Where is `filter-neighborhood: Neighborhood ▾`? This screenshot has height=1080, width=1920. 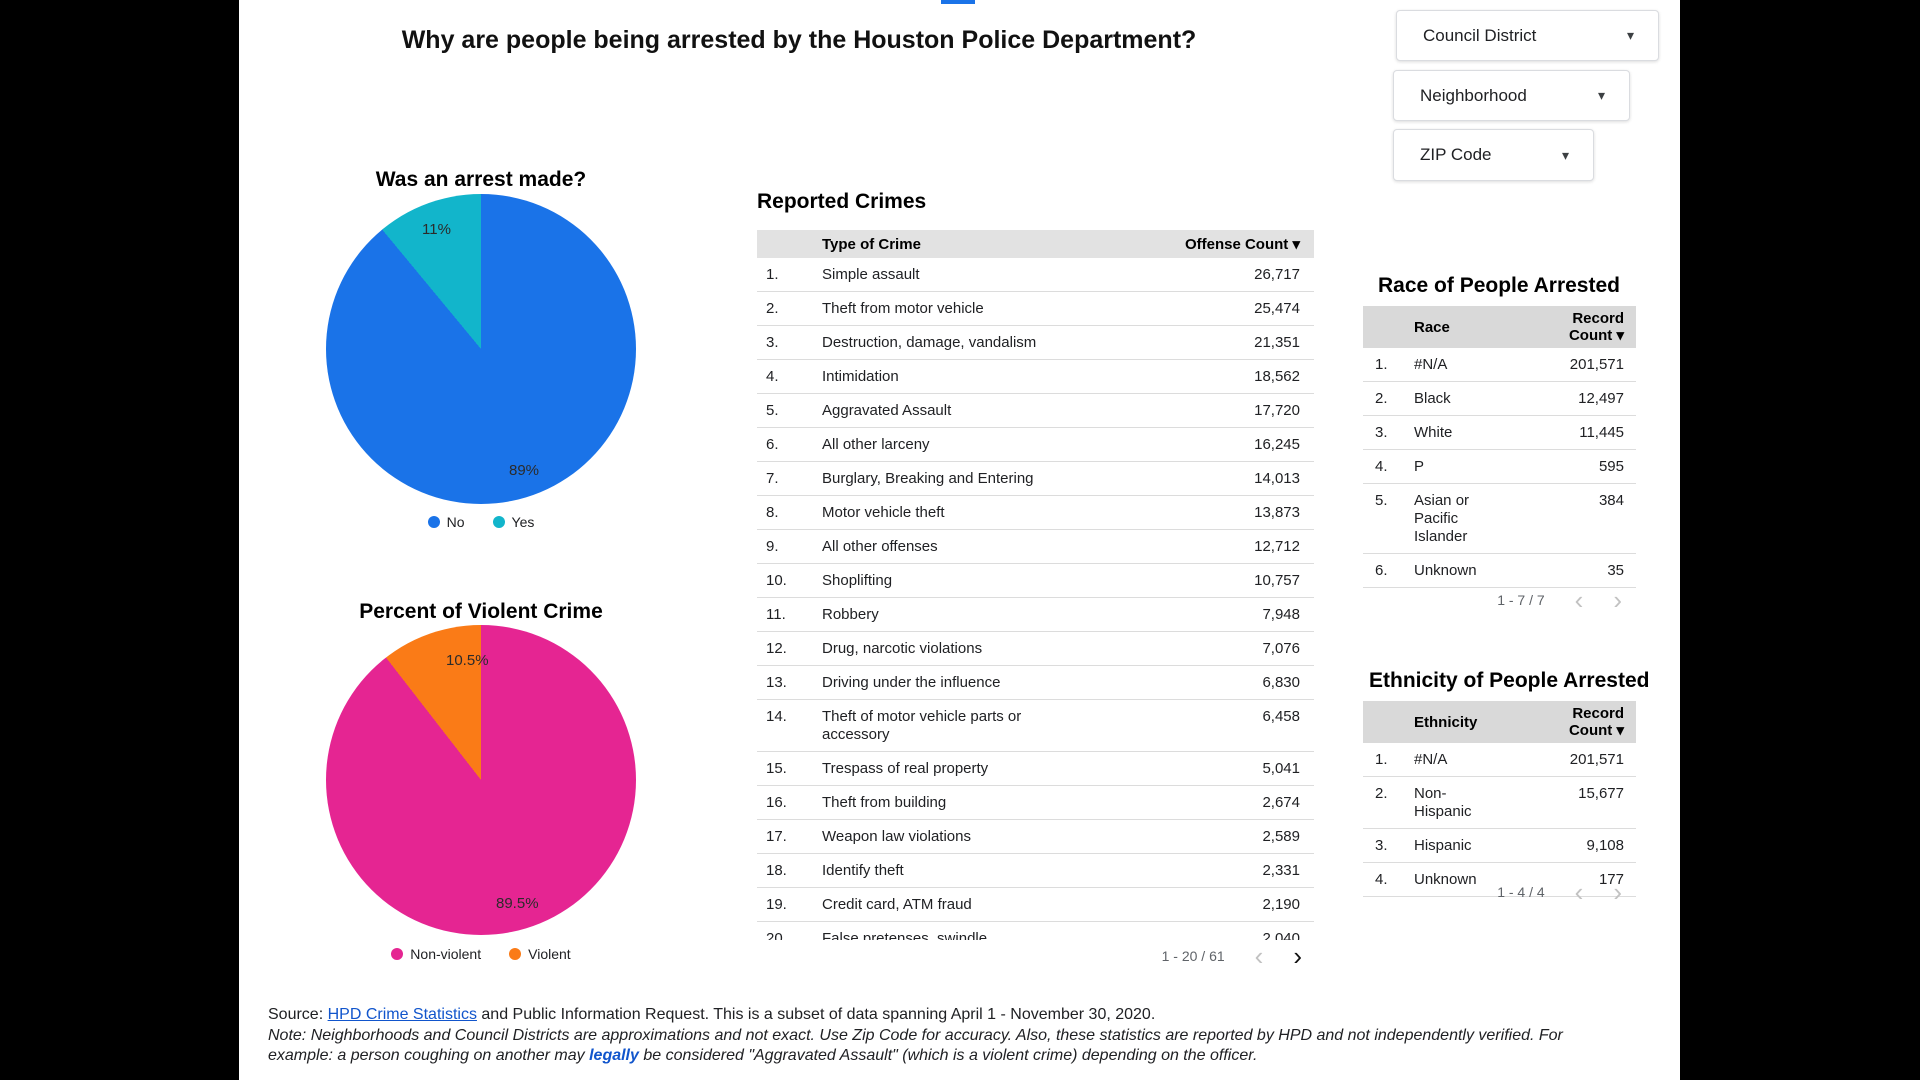 filter-neighborhood: Neighborhood ▾ is located at coordinates (1511, 95).